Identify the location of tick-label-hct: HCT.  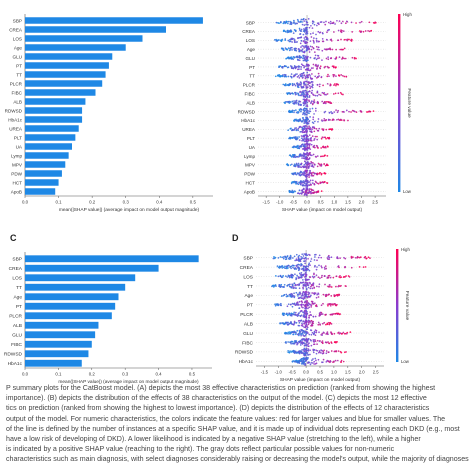
(251, 182).